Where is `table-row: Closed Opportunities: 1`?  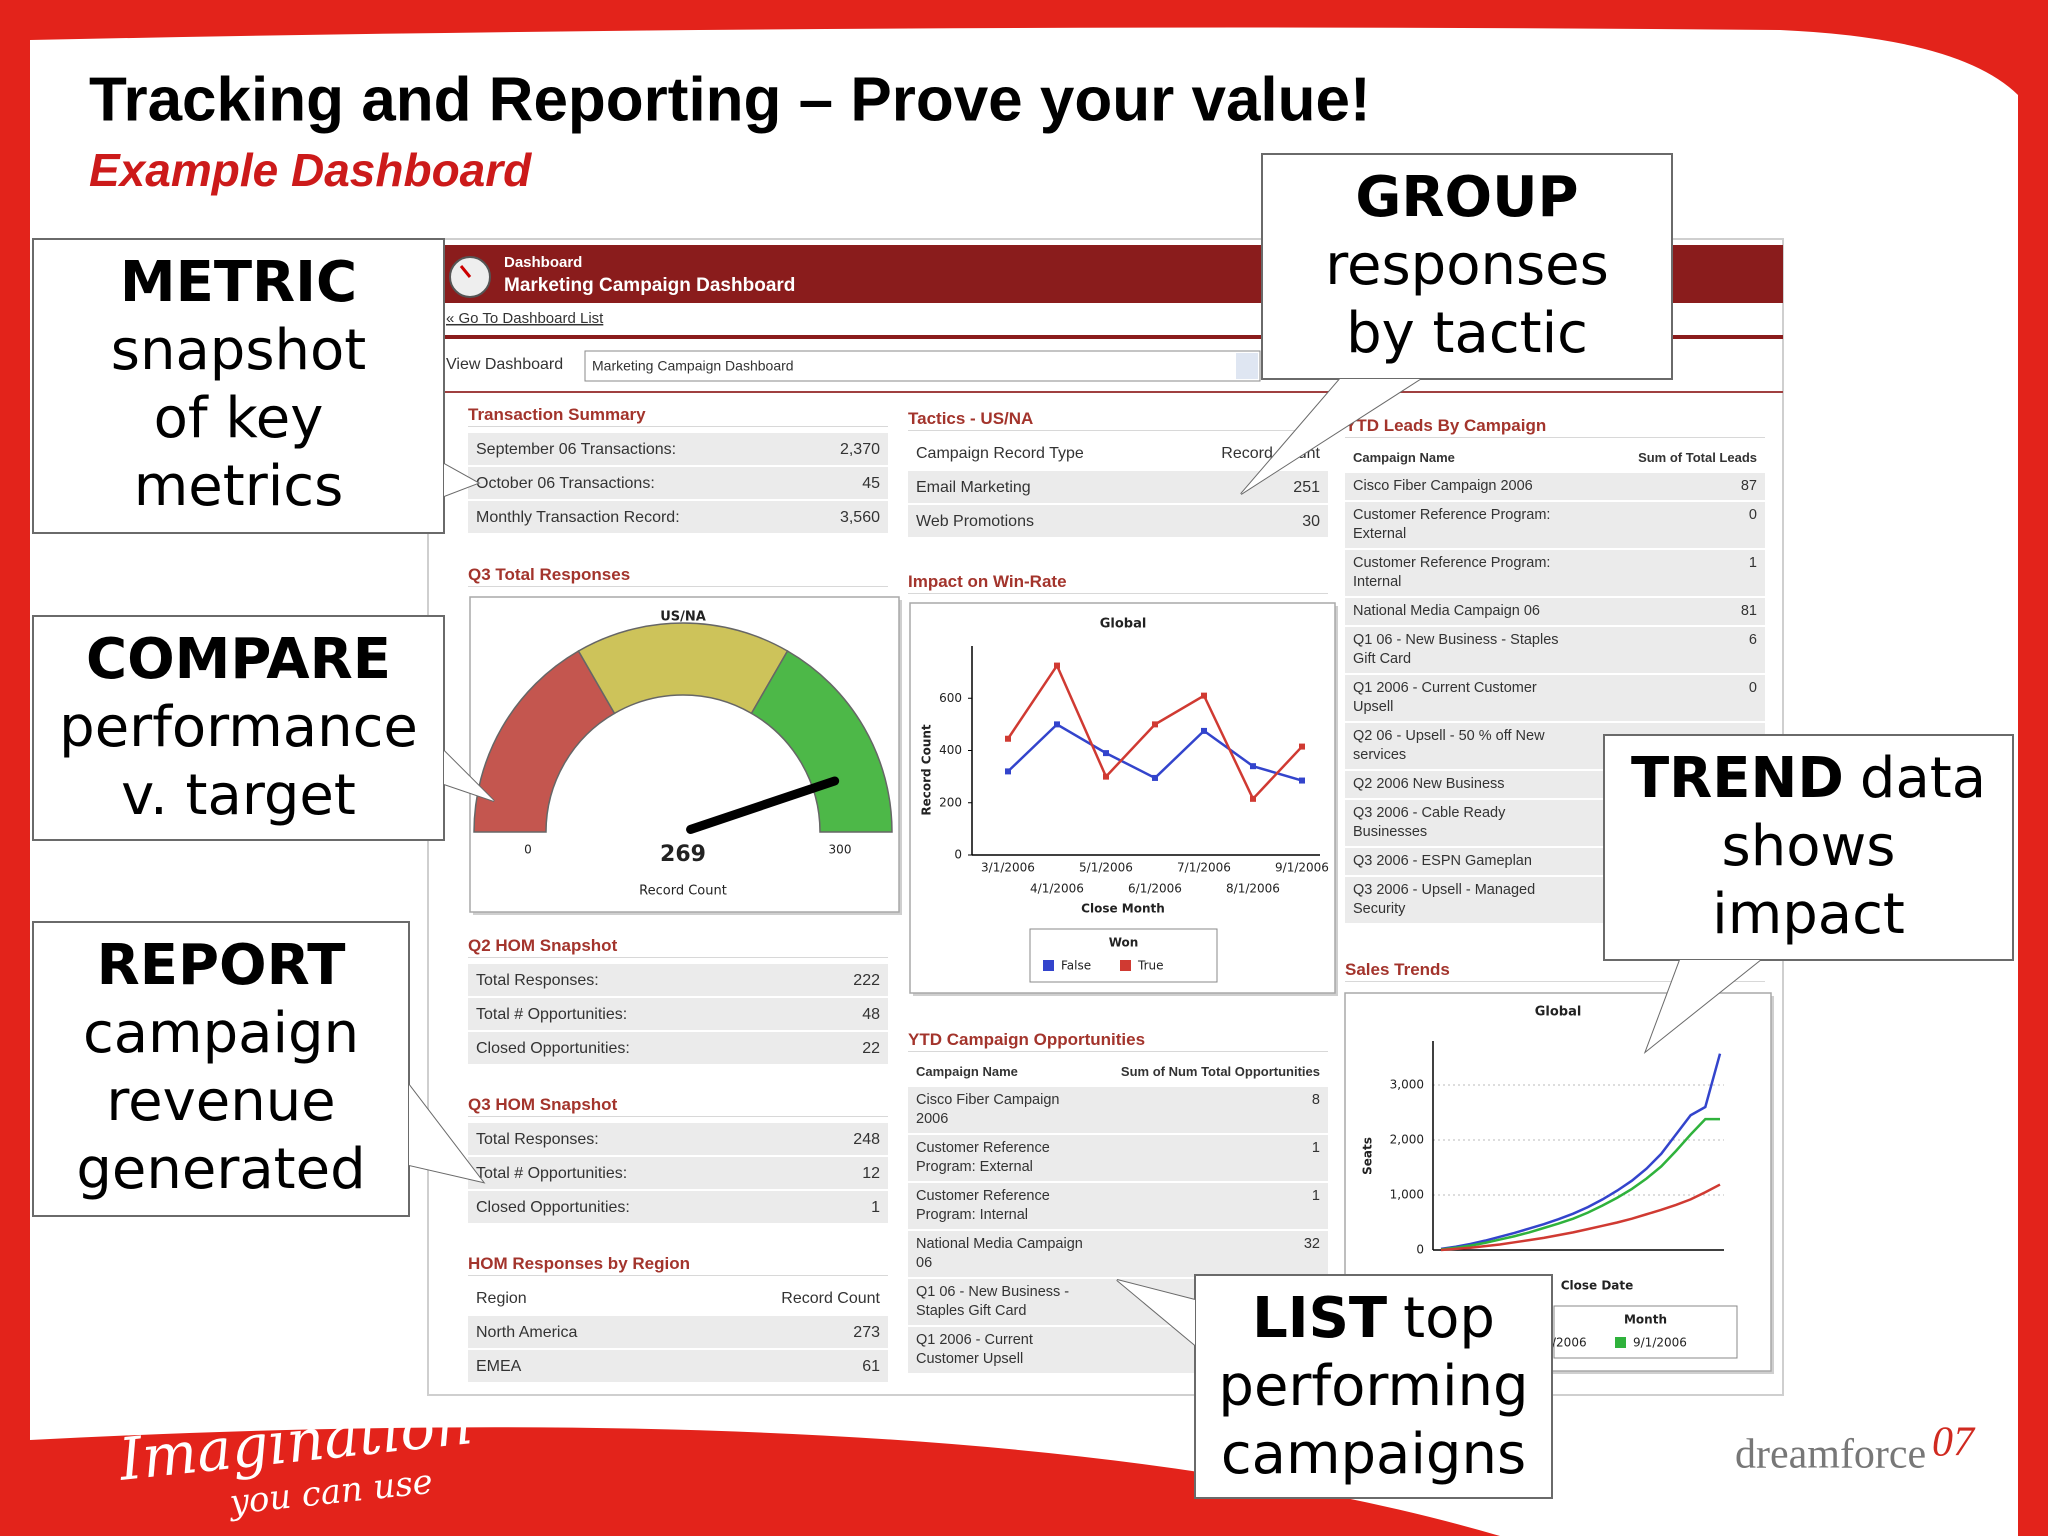 table-row: Closed Opportunities: 1 is located at coordinates (678, 1208).